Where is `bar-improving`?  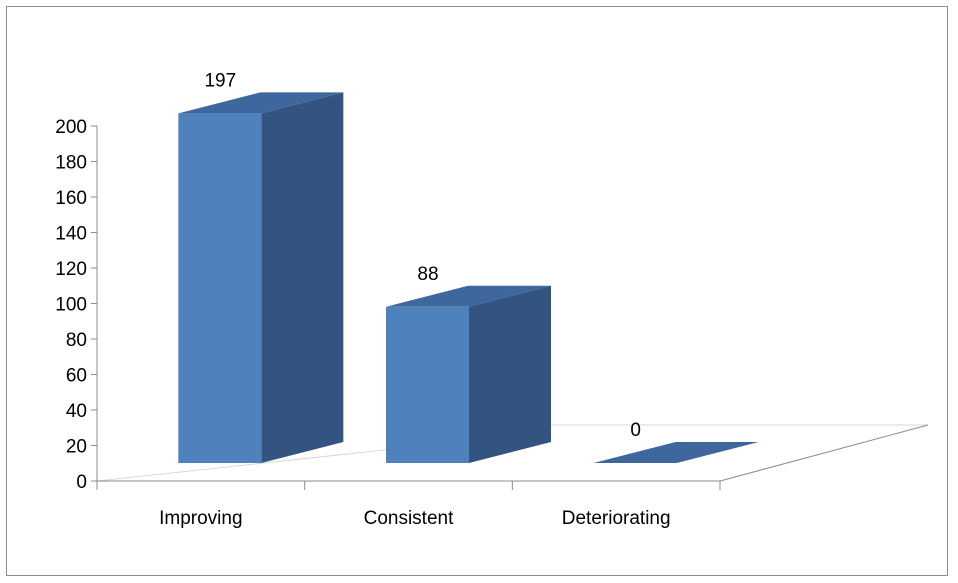 bar-improving is located at coordinates (261, 277).